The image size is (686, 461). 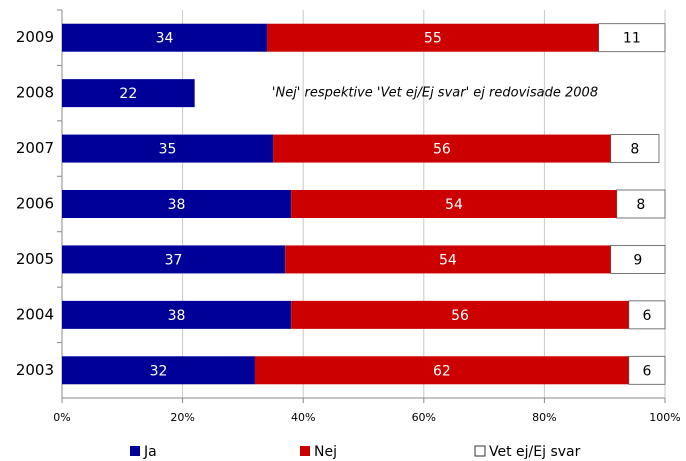 I want to click on data-label: 35, so click(x=168, y=150).